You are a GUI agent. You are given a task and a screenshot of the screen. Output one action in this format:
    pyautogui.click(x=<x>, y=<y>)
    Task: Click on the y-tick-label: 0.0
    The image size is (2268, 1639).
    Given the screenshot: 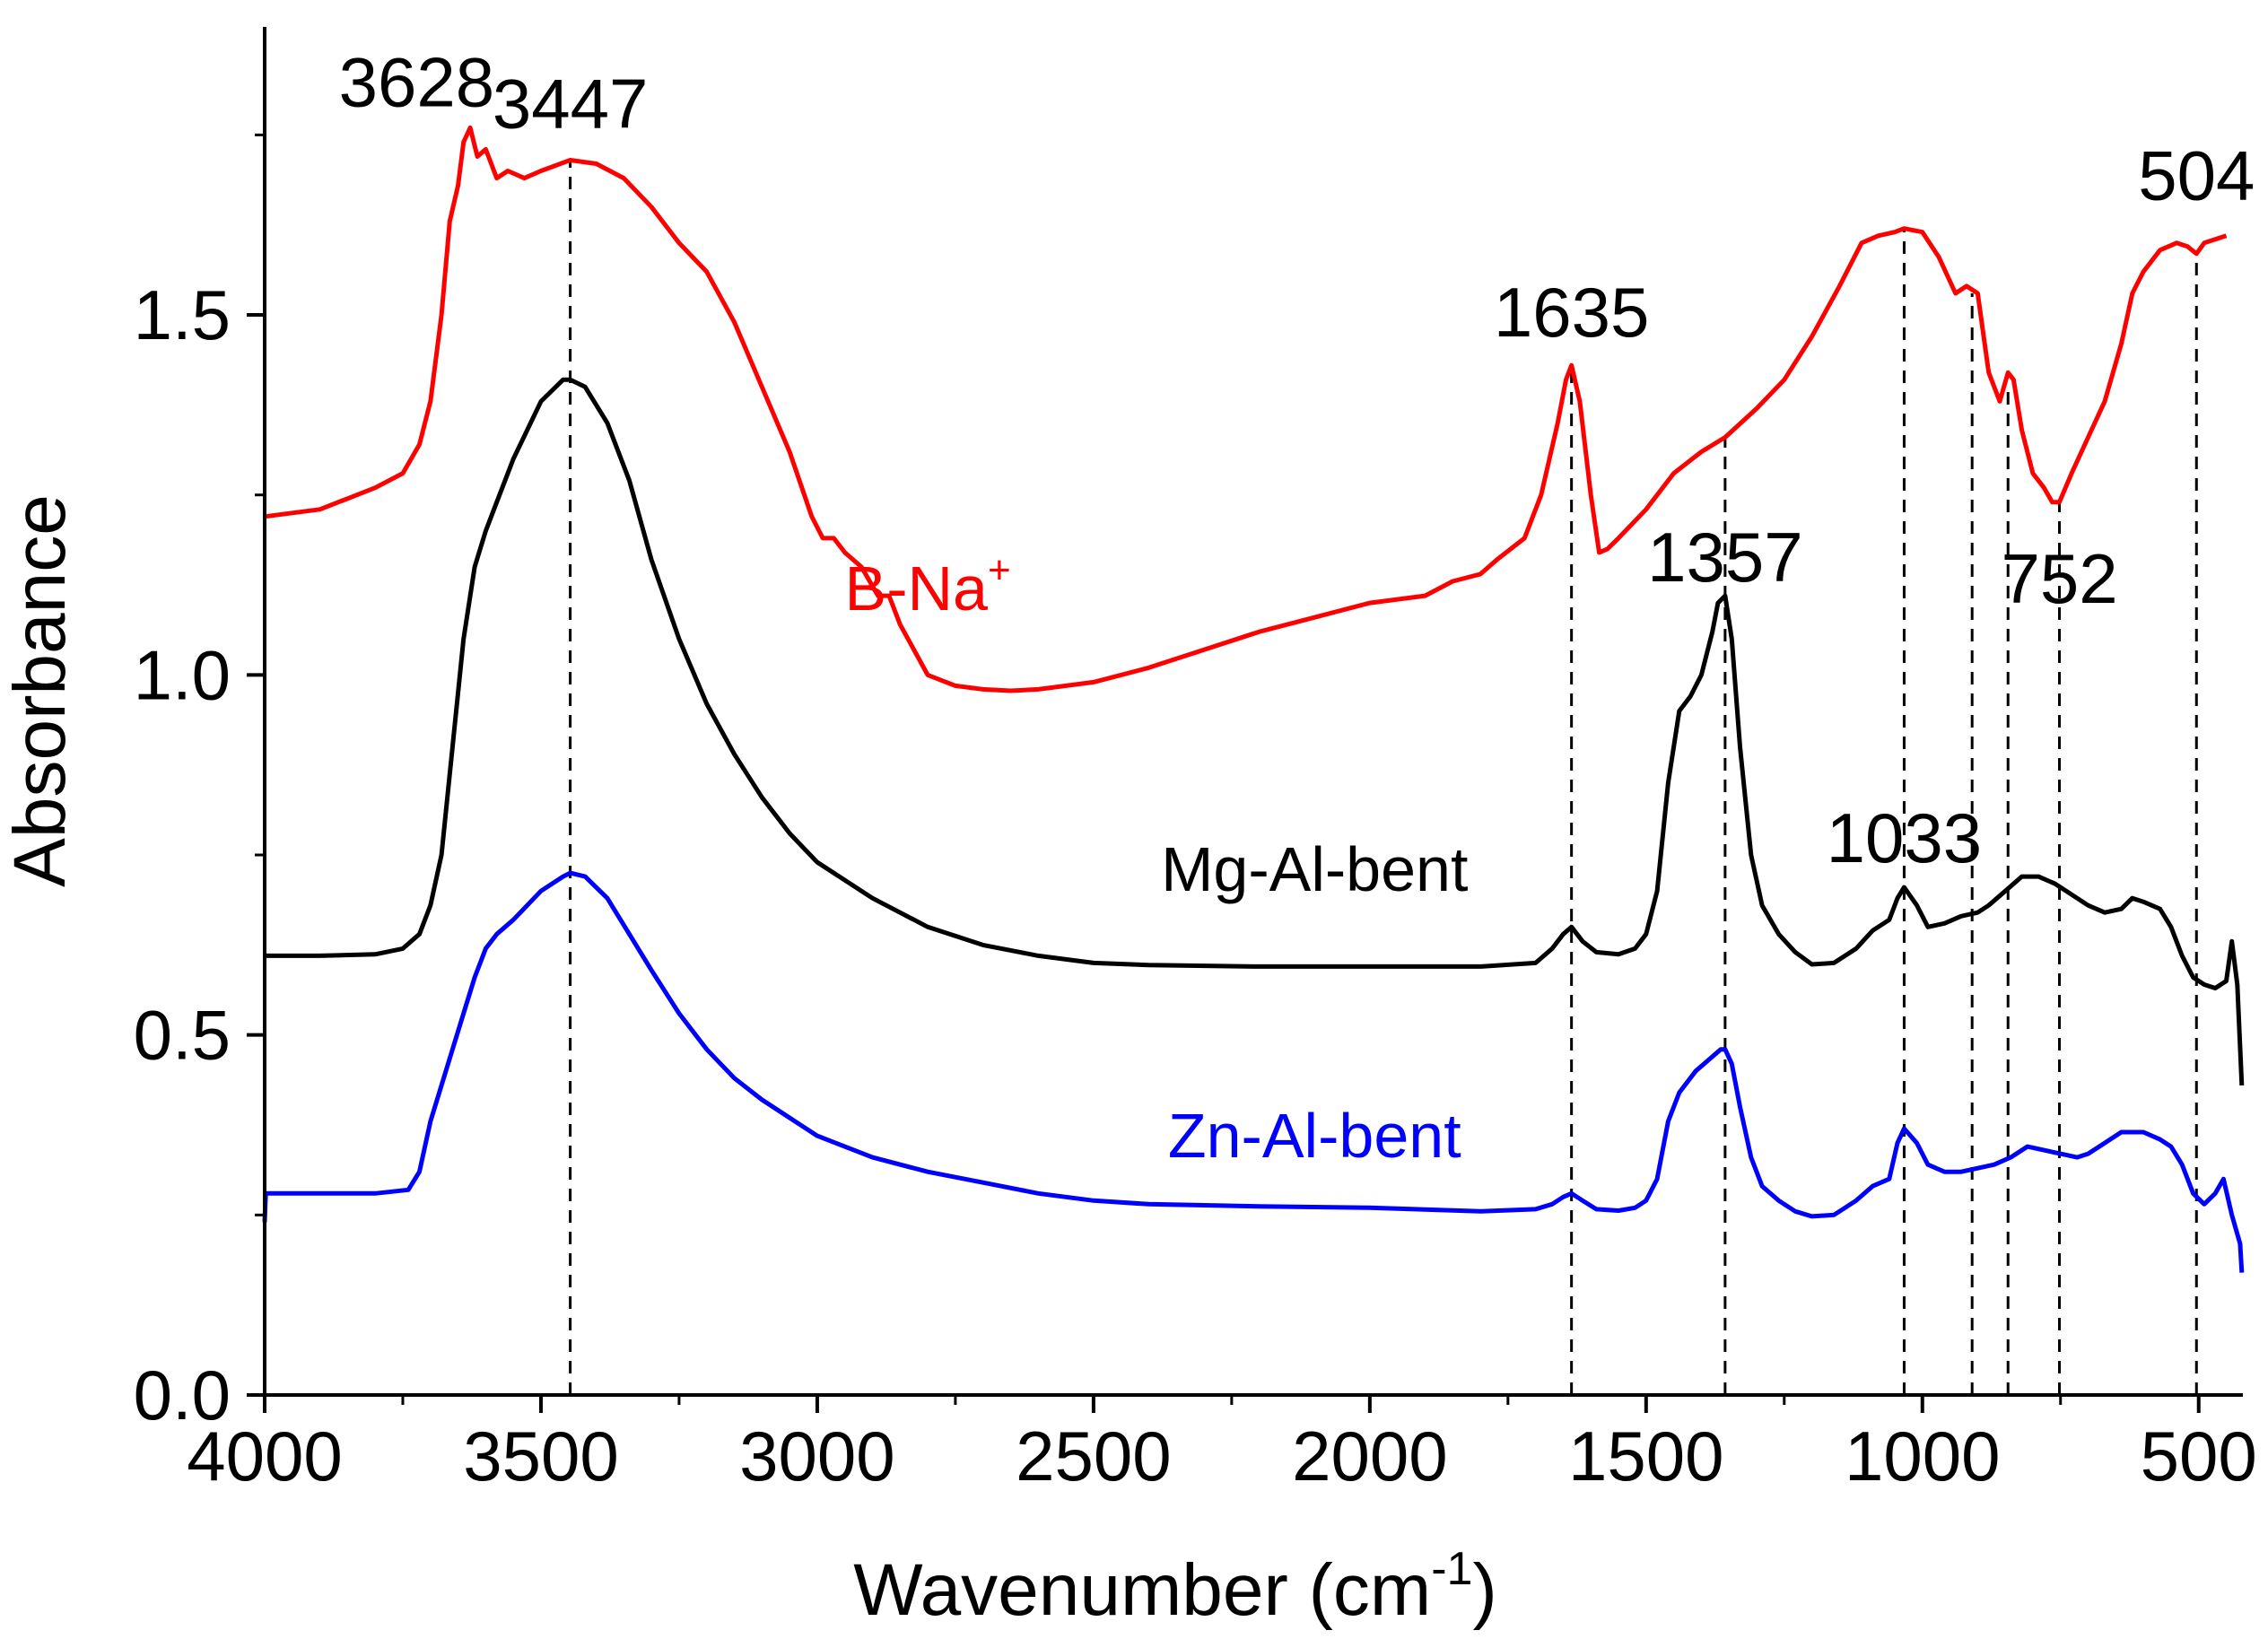 What is the action you would take?
    pyautogui.click(x=182, y=1395)
    